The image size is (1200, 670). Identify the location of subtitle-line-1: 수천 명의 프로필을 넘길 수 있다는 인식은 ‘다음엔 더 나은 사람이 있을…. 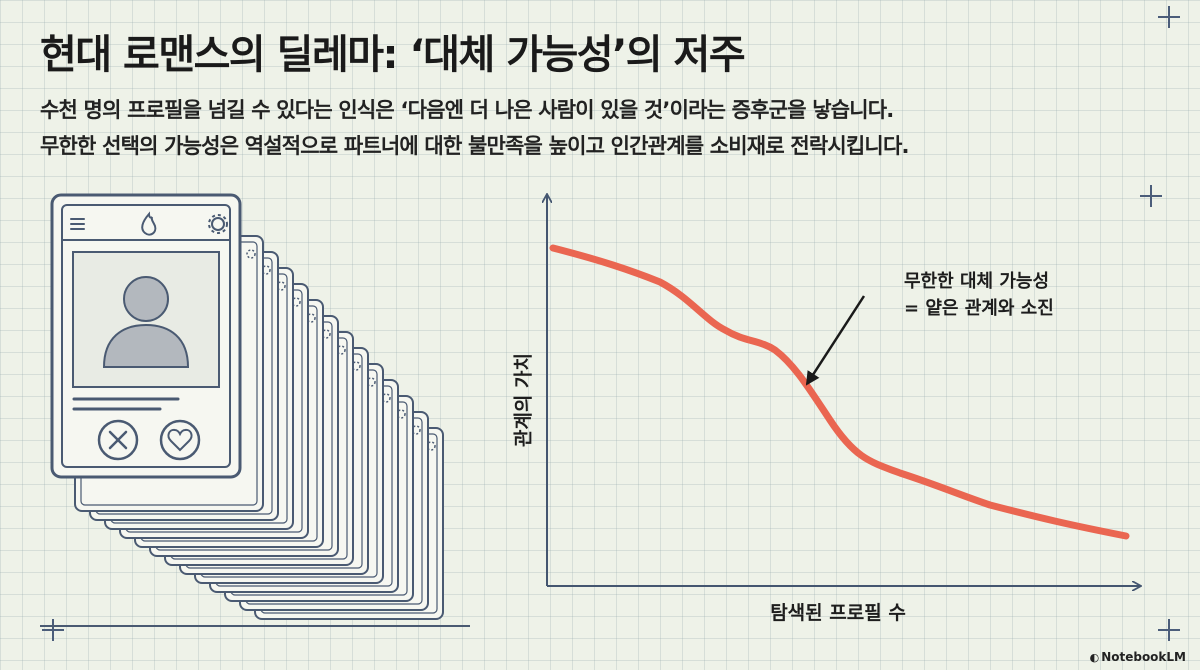
(467, 110).